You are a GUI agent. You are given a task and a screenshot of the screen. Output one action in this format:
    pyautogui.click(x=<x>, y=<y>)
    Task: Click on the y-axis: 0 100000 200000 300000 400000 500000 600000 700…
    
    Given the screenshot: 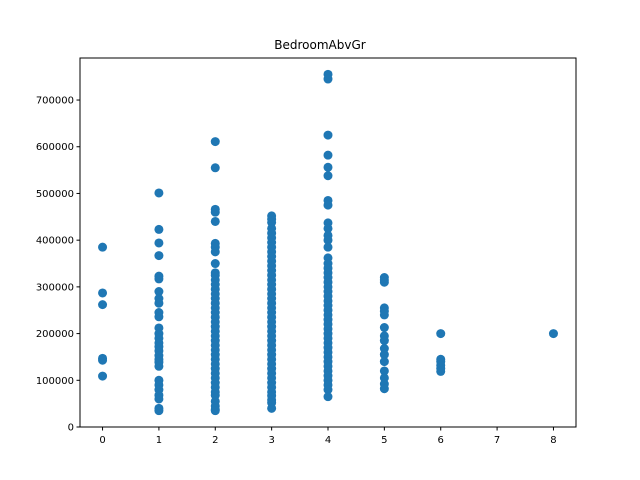 What is the action you would take?
    pyautogui.click(x=58, y=265)
    